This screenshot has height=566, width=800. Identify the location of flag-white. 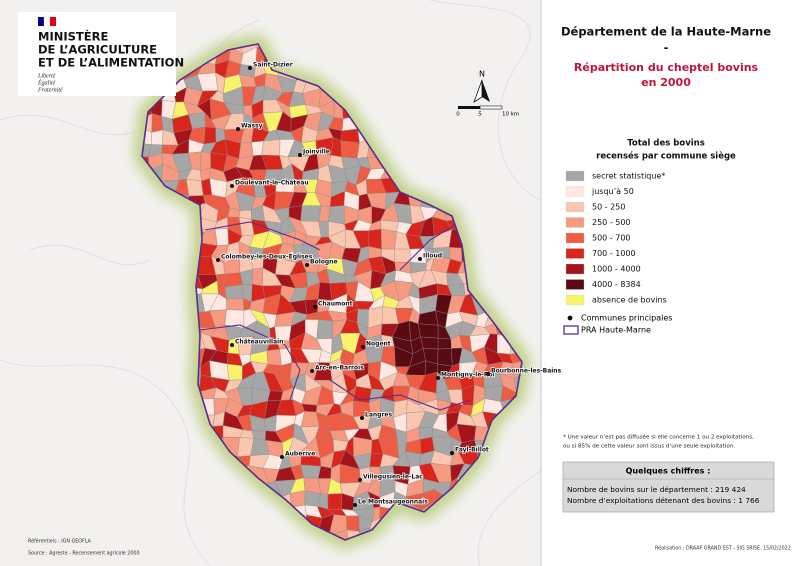
(47, 21).